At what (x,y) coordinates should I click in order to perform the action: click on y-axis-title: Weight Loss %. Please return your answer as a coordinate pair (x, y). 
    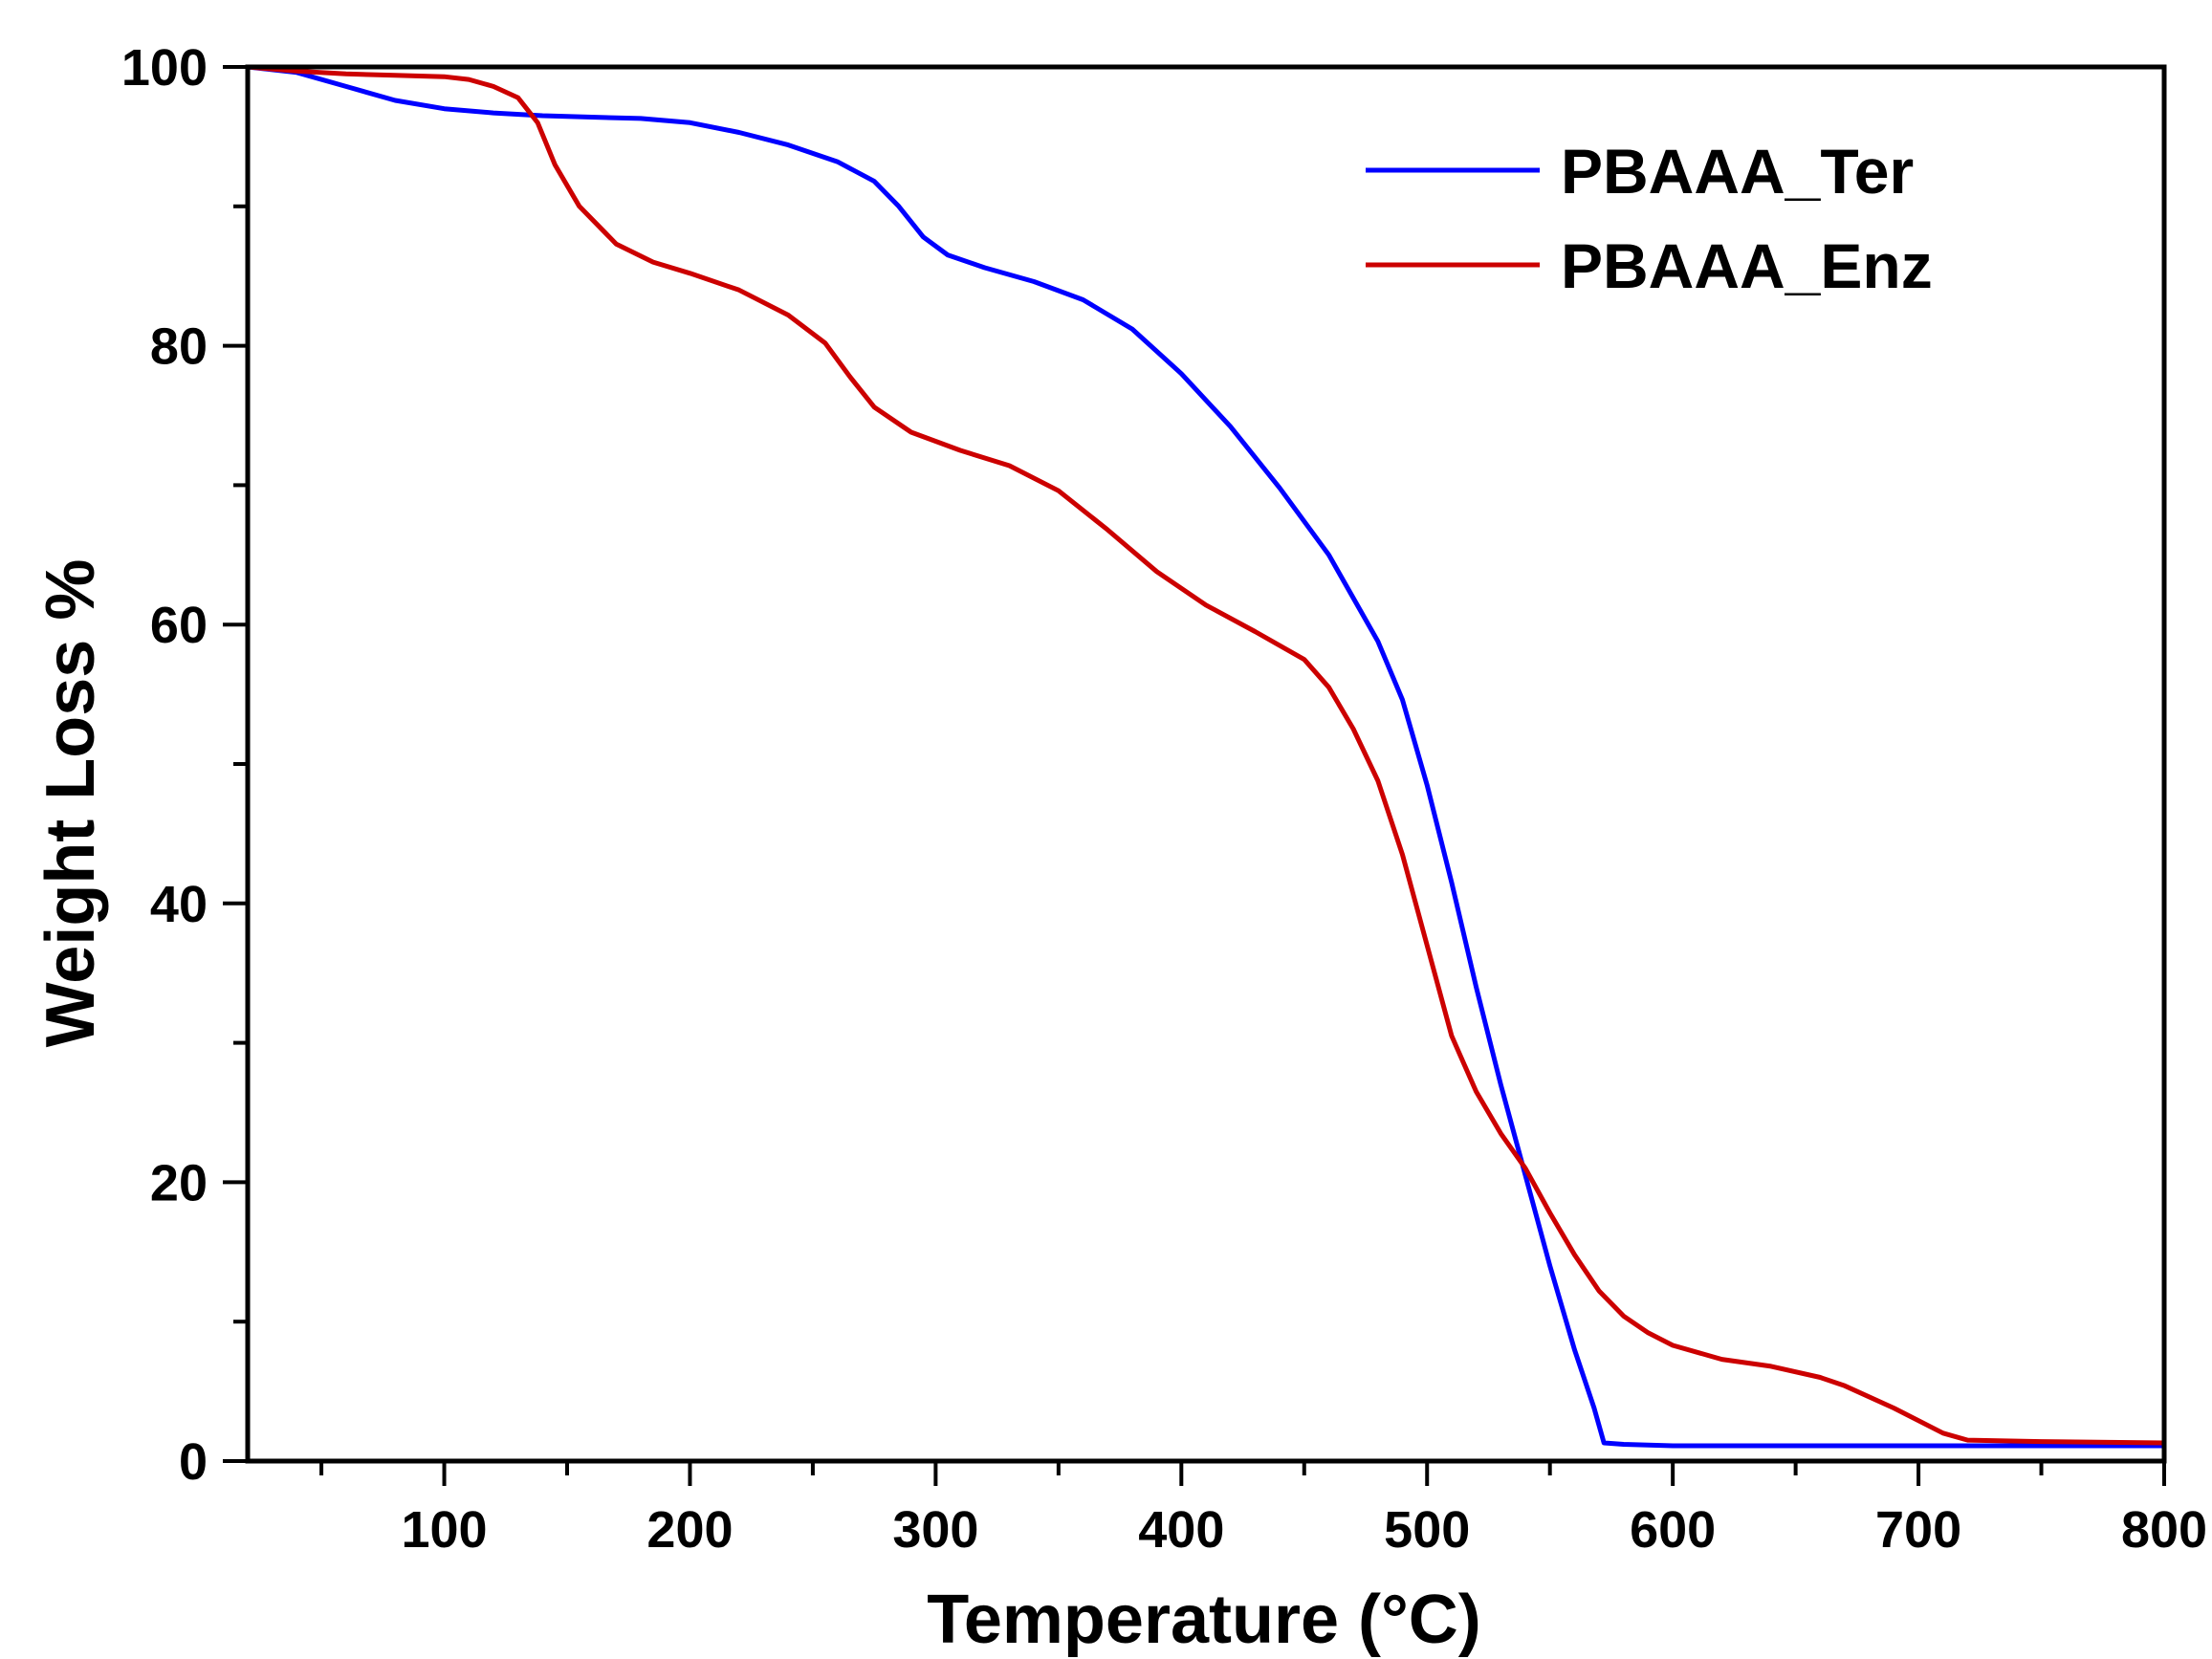
    Looking at the image, I should click on (71, 803).